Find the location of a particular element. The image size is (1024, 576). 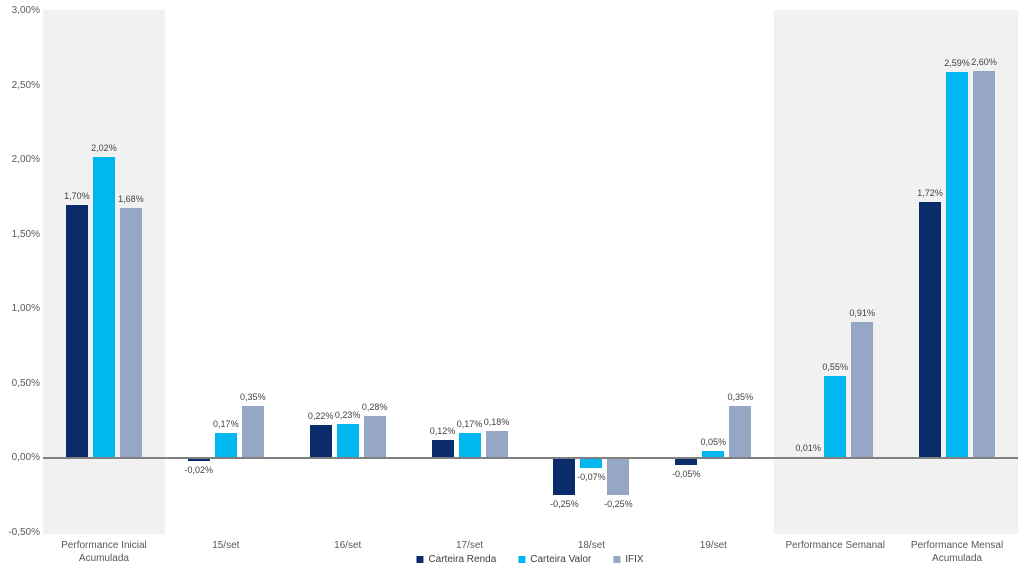

data-label: 0,28% is located at coordinates (374, 407).